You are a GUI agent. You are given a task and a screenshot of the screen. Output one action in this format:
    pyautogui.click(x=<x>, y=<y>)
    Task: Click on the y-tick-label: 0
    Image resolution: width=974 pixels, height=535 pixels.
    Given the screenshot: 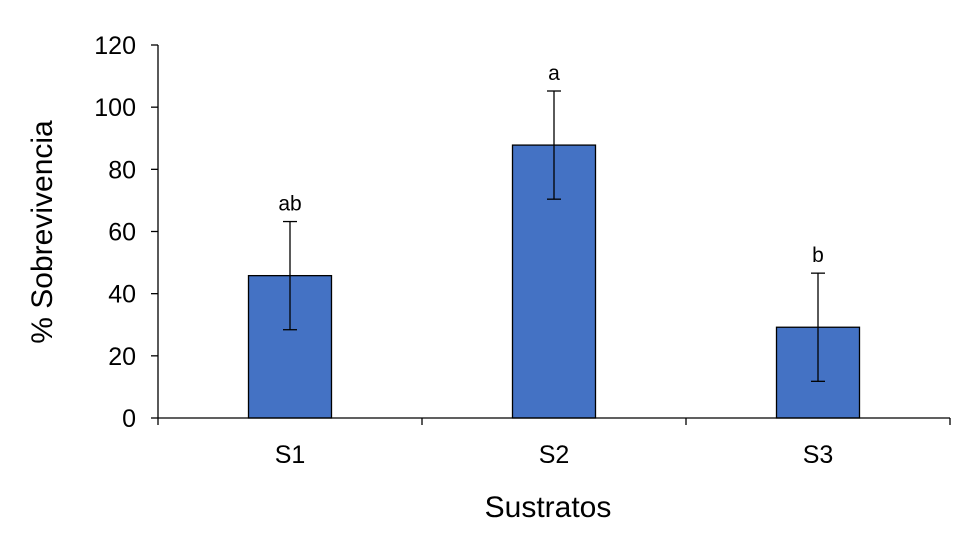 What is the action you would take?
    pyautogui.click(x=129, y=419)
    